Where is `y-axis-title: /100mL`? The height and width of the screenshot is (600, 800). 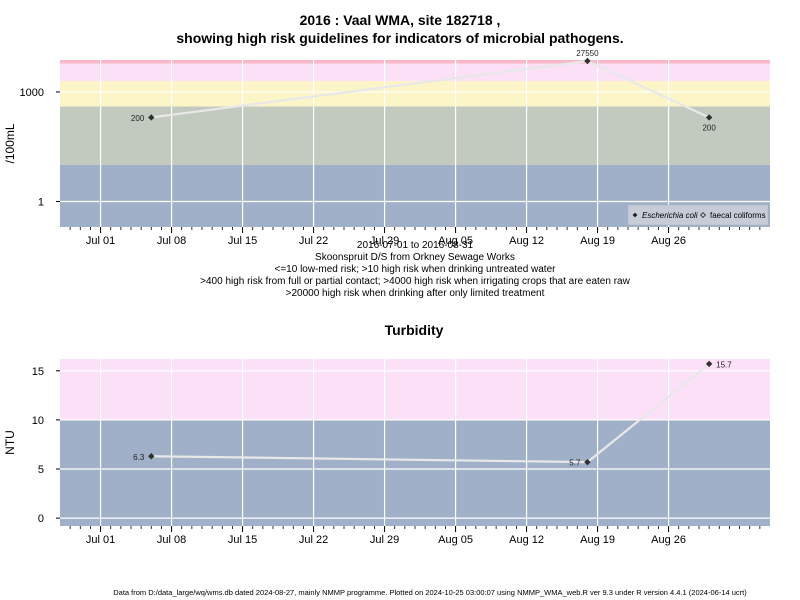
y-axis-title: /100mL is located at coordinates (10, 143).